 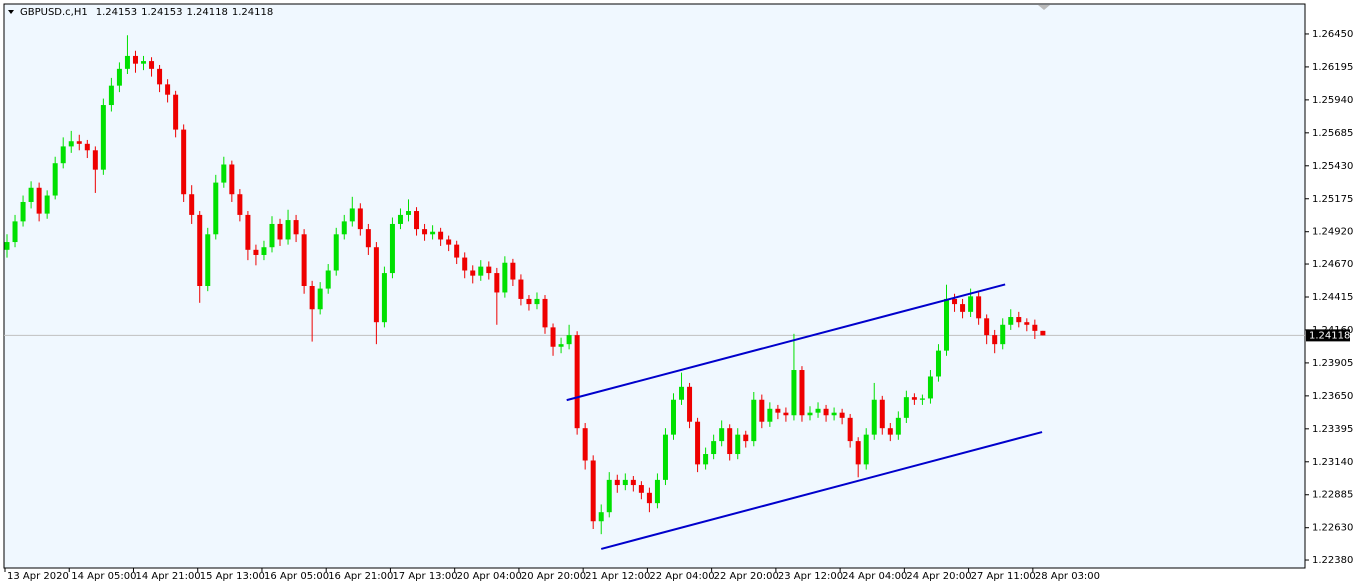 What do you see at coordinates (1332, 528) in the screenshot?
I see `y-tick-label: 1.22630` at bounding box center [1332, 528].